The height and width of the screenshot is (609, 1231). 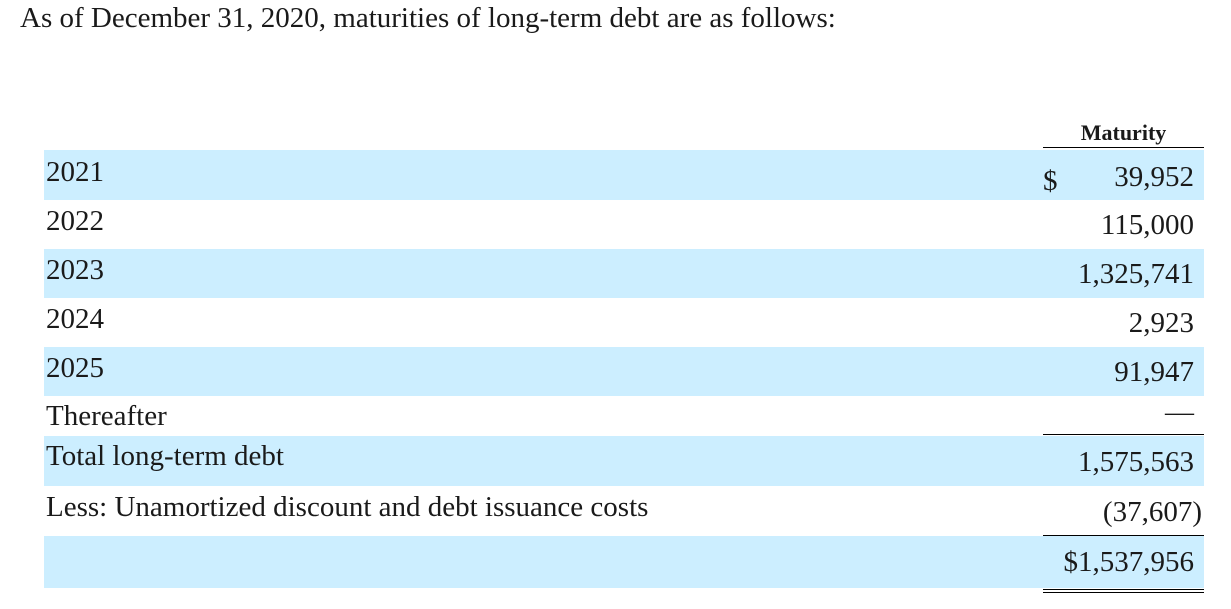 I want to click on table-row-2021: 2021 $ 39,952, so click(x=624, y=175).